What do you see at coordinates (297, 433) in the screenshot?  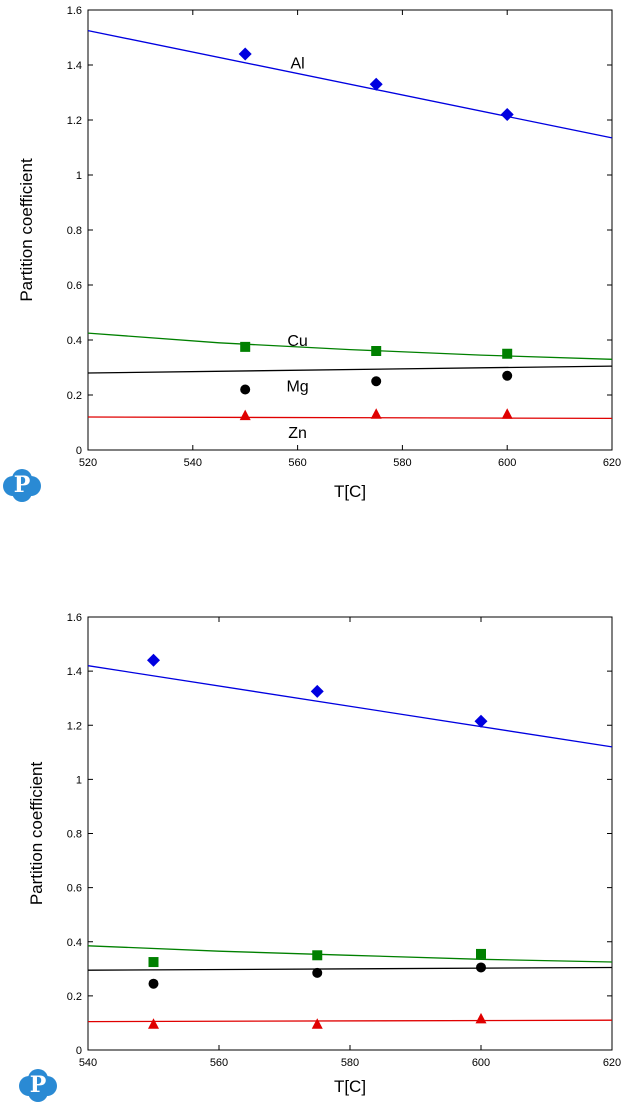 I see `series-label: Zn` at bounding box center [297, 433].